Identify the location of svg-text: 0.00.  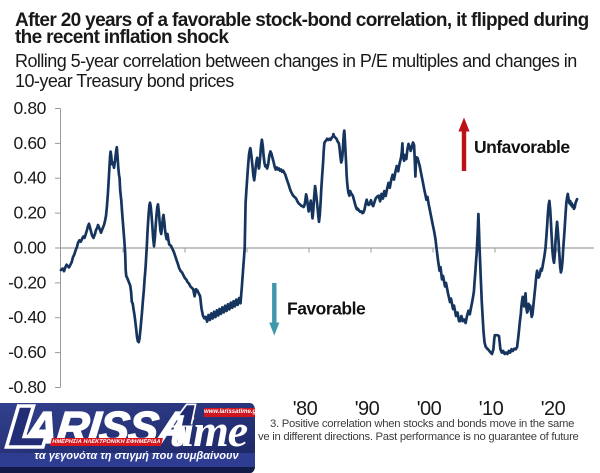
(30, 248).